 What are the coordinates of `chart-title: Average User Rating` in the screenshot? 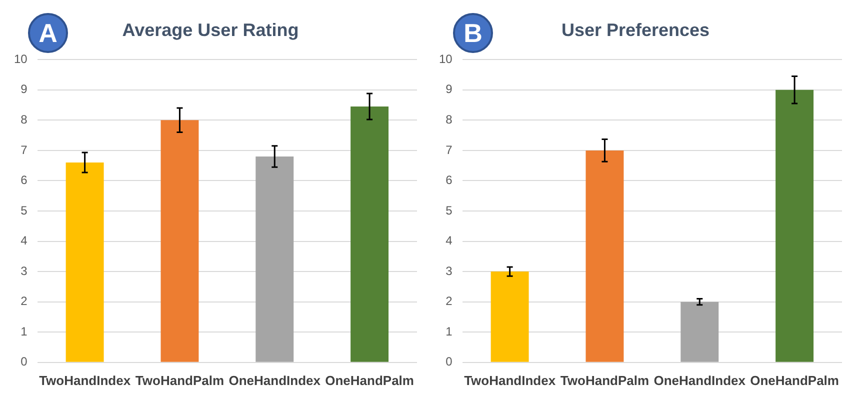 It's located at (210, 30).